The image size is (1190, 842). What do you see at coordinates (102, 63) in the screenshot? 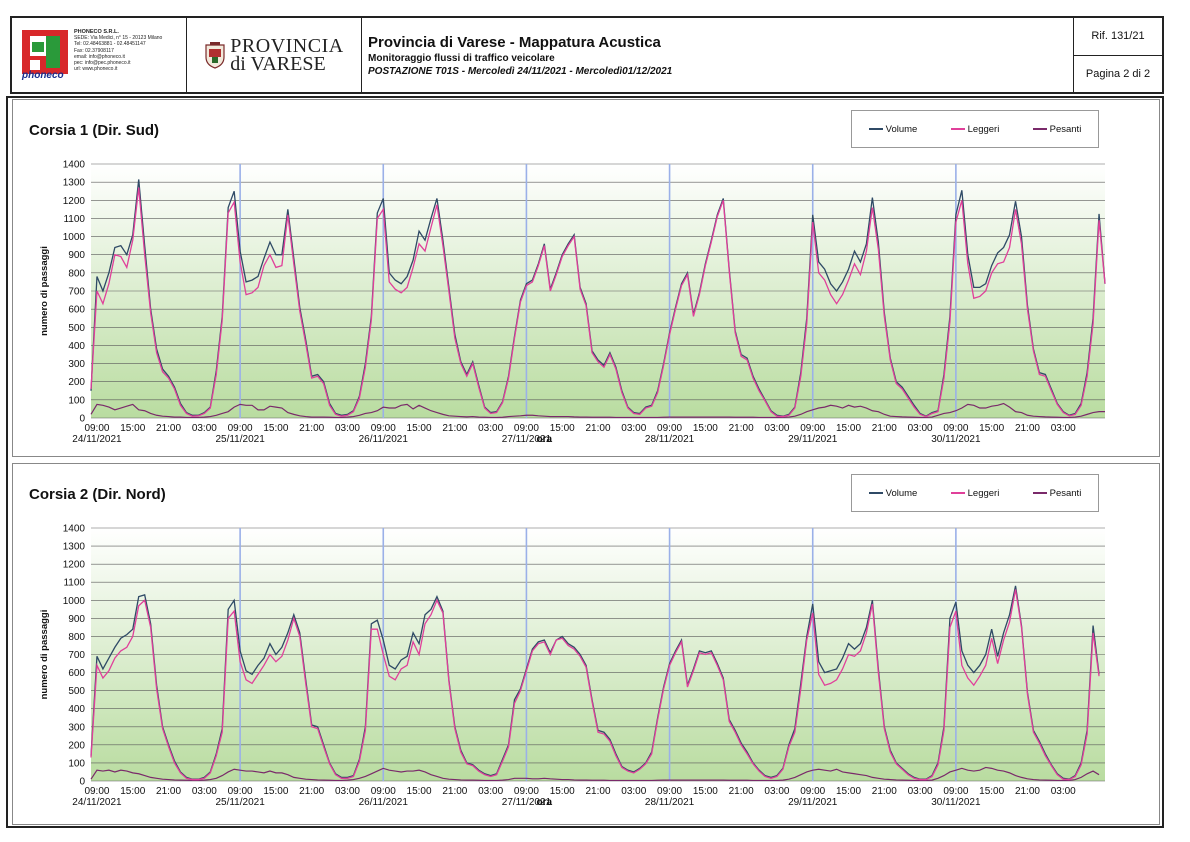
I see `company-line: pec: info@pec.phoneco.it` at bounding box center [102, 63].